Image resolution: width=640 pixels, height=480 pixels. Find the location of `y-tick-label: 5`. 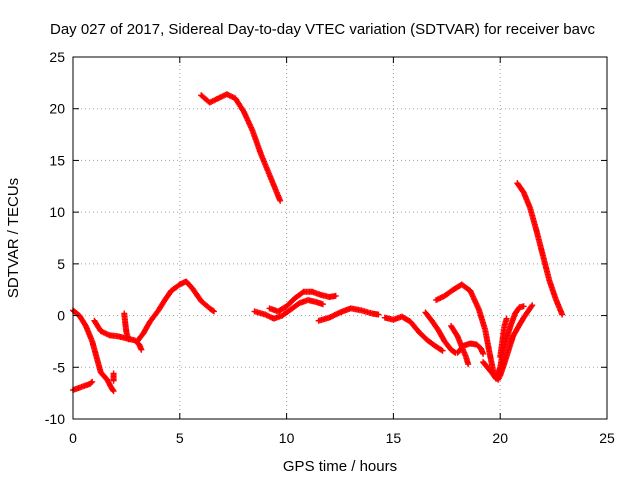

y-tick-label: 5 is located at coordinates (61, 264).